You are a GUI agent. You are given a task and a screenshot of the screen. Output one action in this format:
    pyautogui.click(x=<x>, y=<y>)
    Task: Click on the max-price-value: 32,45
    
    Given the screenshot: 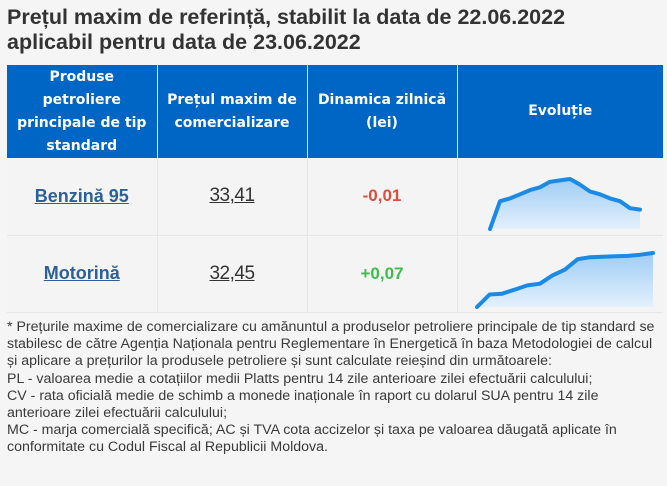 What is the action you would take?
    pyautogui.click(x=232, y=273)
    